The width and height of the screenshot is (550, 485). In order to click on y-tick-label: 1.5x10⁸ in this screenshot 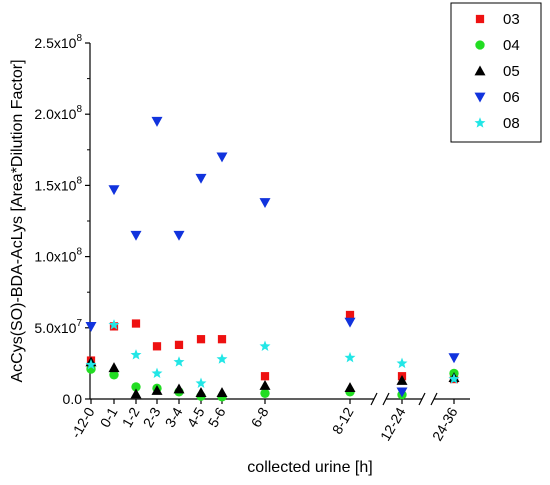, I will do `click(58, 184)`.